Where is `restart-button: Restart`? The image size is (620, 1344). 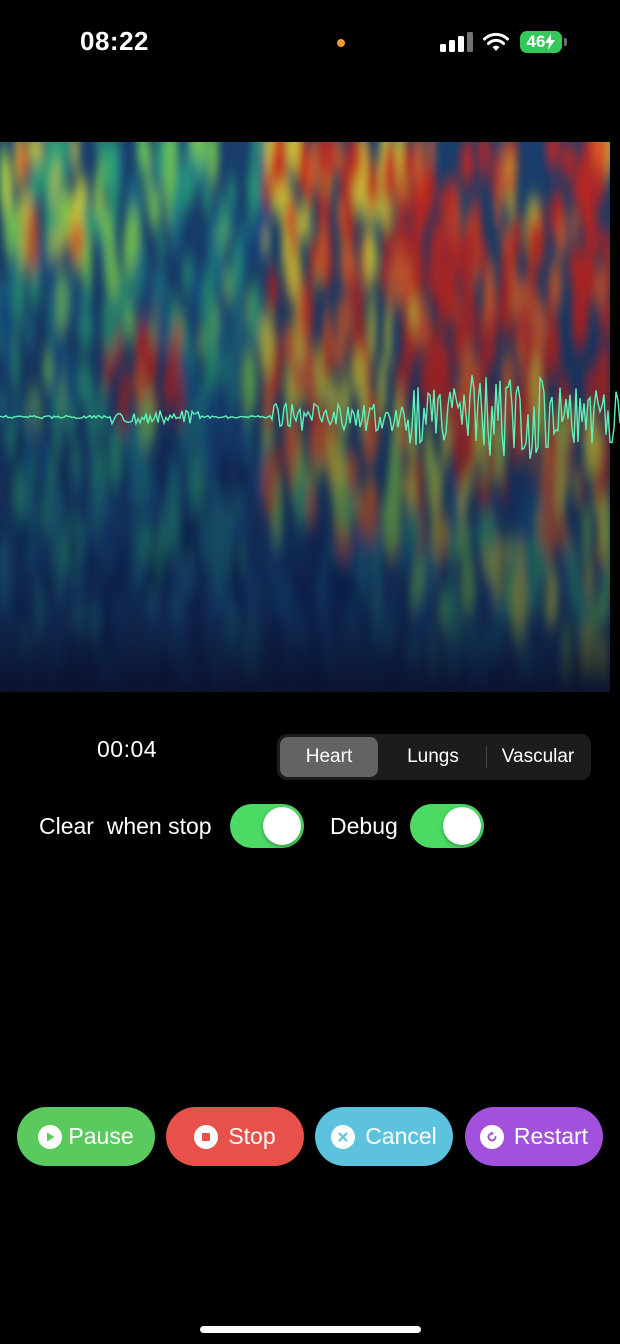 restart-button: Restart is located at coordinates (534, 1136).